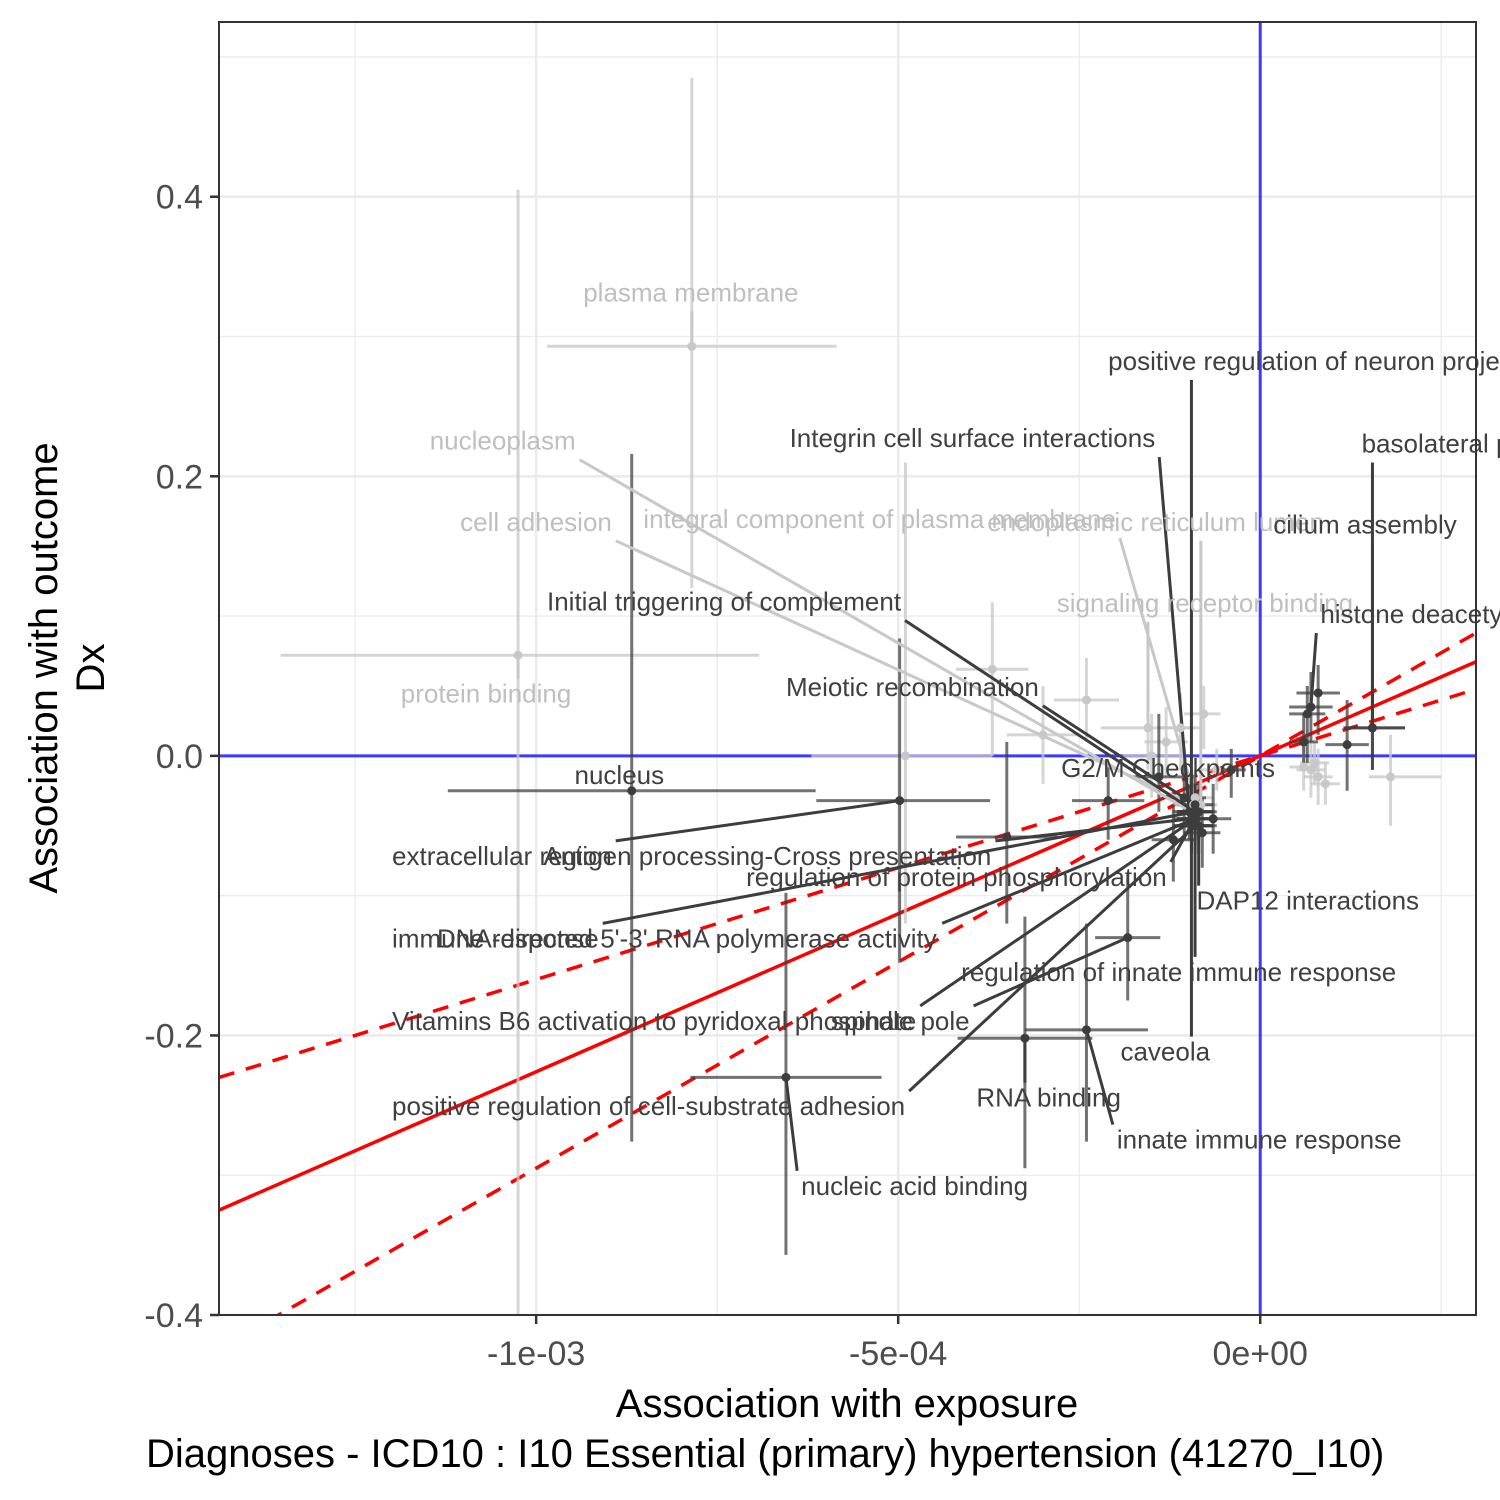  What do you see at coordinates (179, 757) in the screenshot?
I see `y-tick-label: 0.0` at bounding box center [179, 757].